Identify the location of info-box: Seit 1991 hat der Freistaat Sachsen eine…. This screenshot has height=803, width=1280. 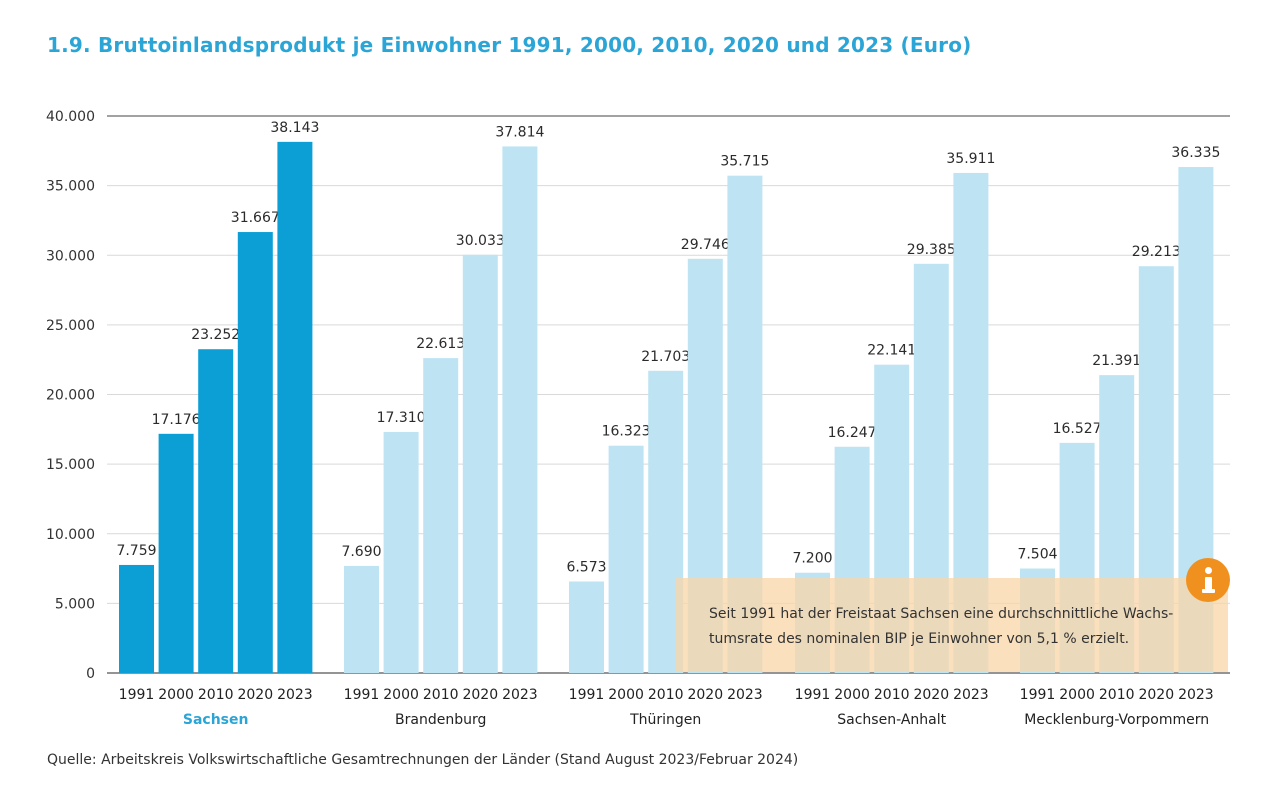
(952, 625).